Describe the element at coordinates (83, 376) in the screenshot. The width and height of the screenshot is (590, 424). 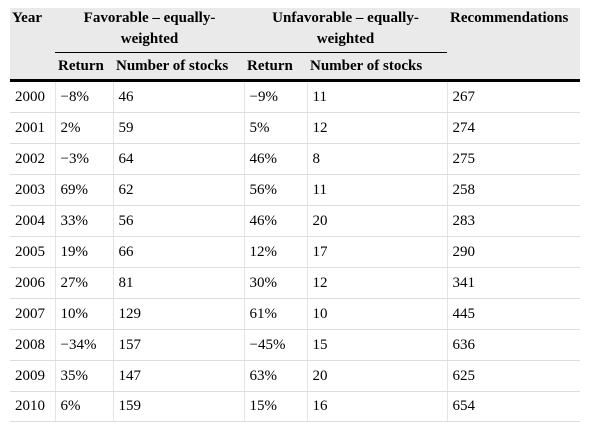
I see `cell-favorable-return: 35%` at that location.